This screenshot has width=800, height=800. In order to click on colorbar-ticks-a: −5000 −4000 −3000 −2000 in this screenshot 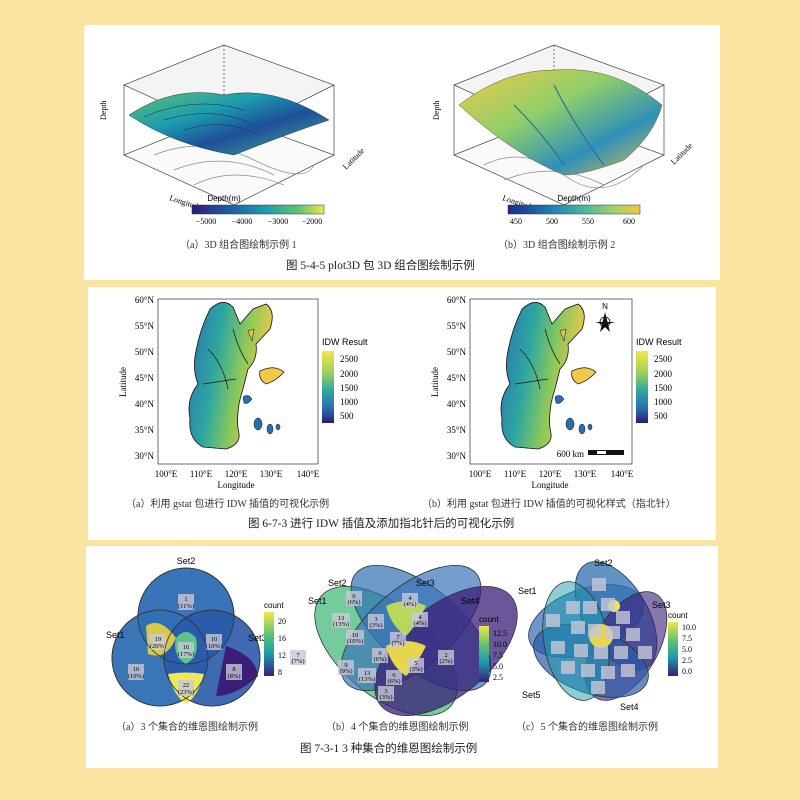, I will do `click(259, 221)`.